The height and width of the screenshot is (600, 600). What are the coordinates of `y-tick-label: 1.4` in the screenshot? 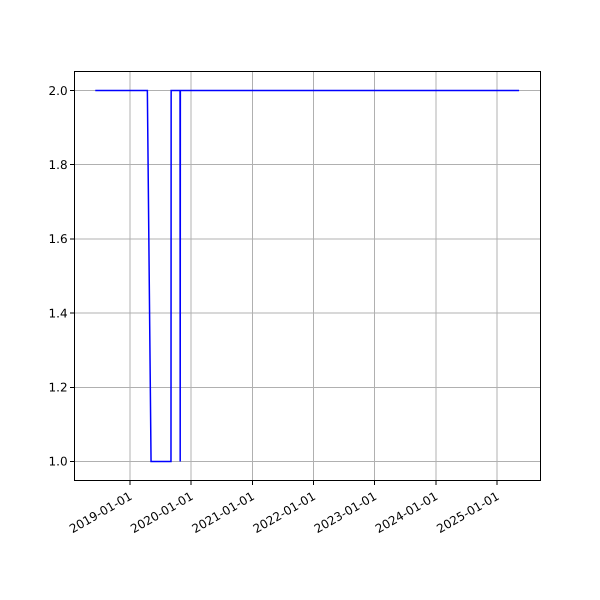 It's located at (58, 313).